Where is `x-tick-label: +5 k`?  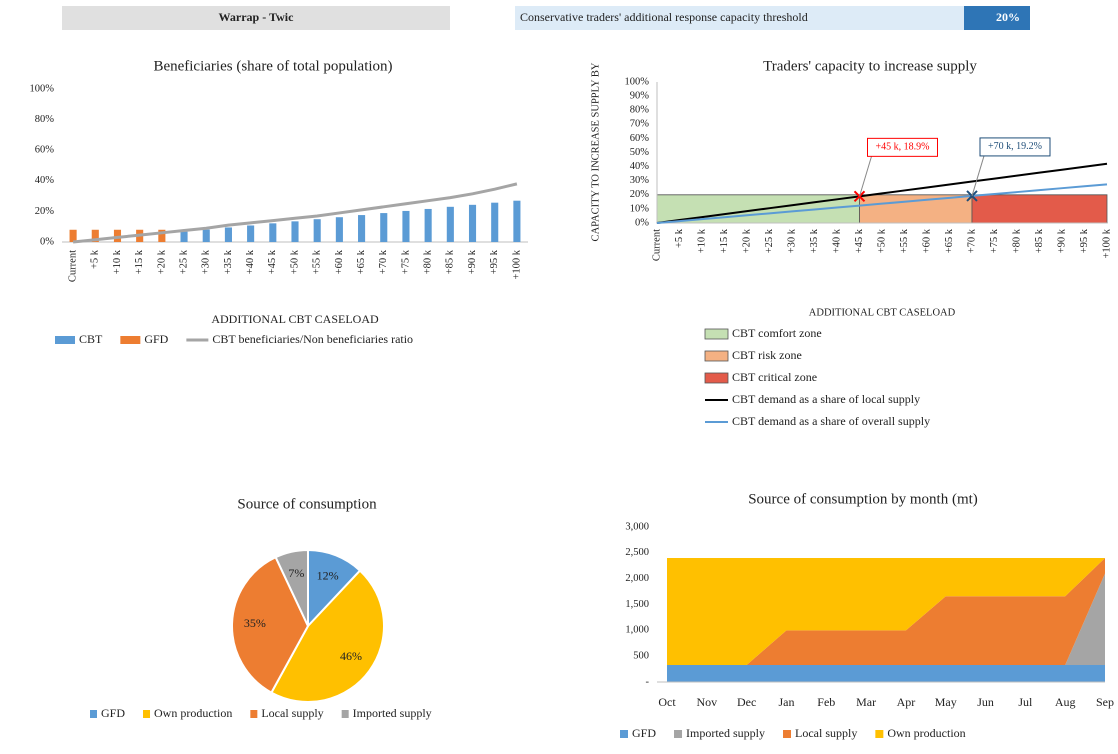
x-tick-label: +5 k is located at coordinates (95, 259).